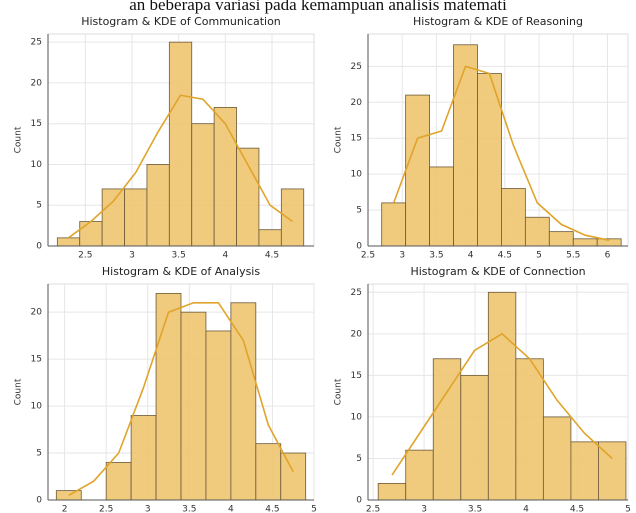  I want to click on x-tick-label: 2, so click(65, 509).